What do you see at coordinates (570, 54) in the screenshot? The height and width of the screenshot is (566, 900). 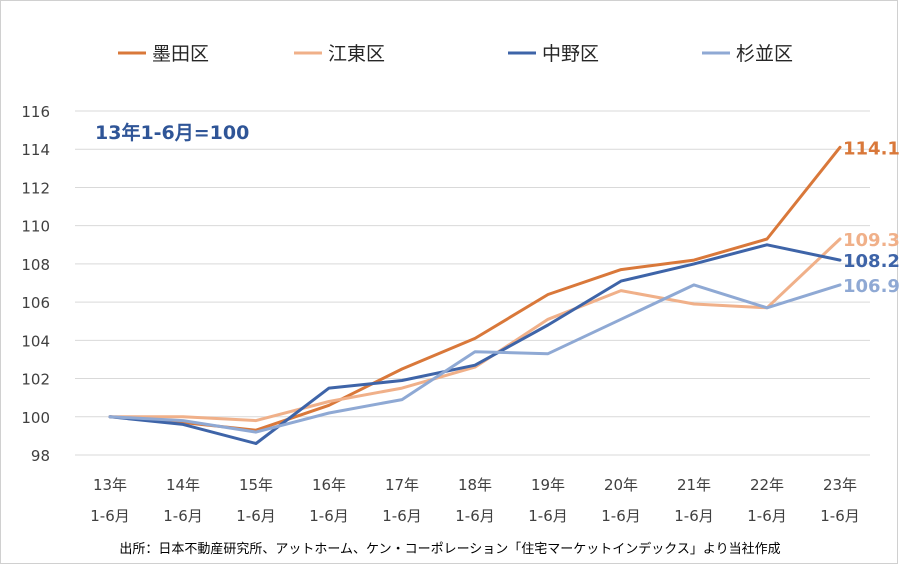 I see `legend-label-2: 中野区` at bounding box center [570, 54].